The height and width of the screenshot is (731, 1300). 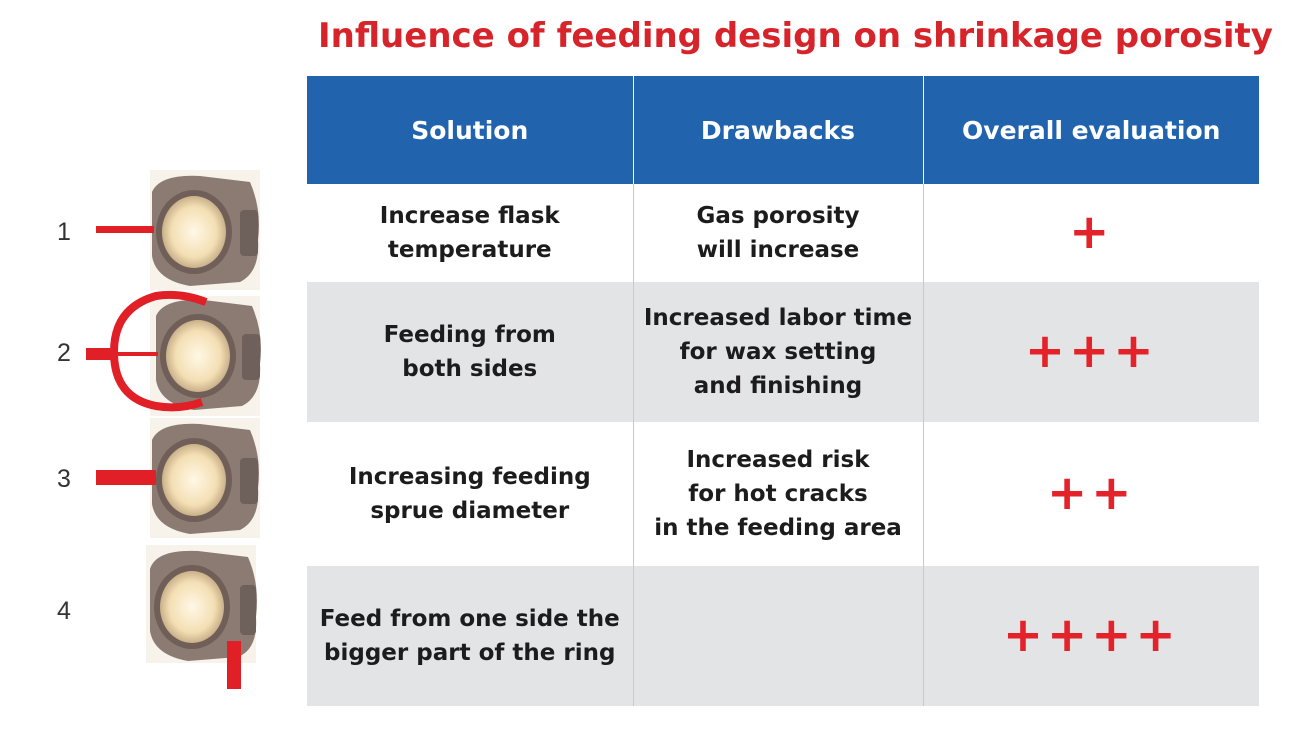 I want to click on drawbacks-line: and finishing, so click(x=778, y=386).